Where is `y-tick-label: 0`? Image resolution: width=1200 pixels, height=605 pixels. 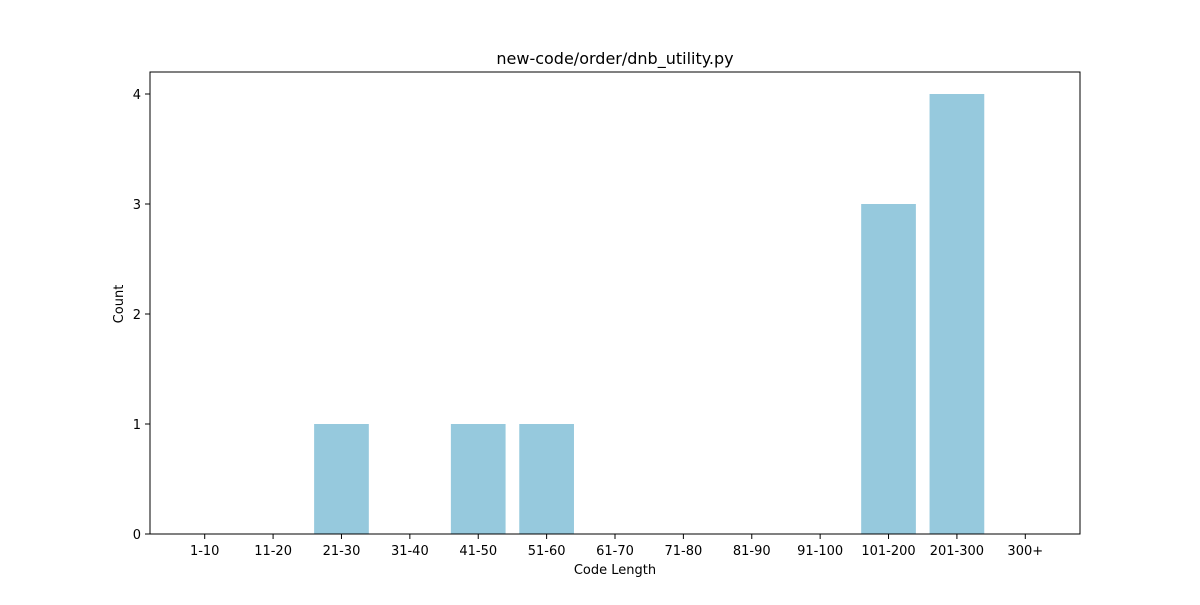 y-tick-label: 0 is located at coordinates (137, 535).